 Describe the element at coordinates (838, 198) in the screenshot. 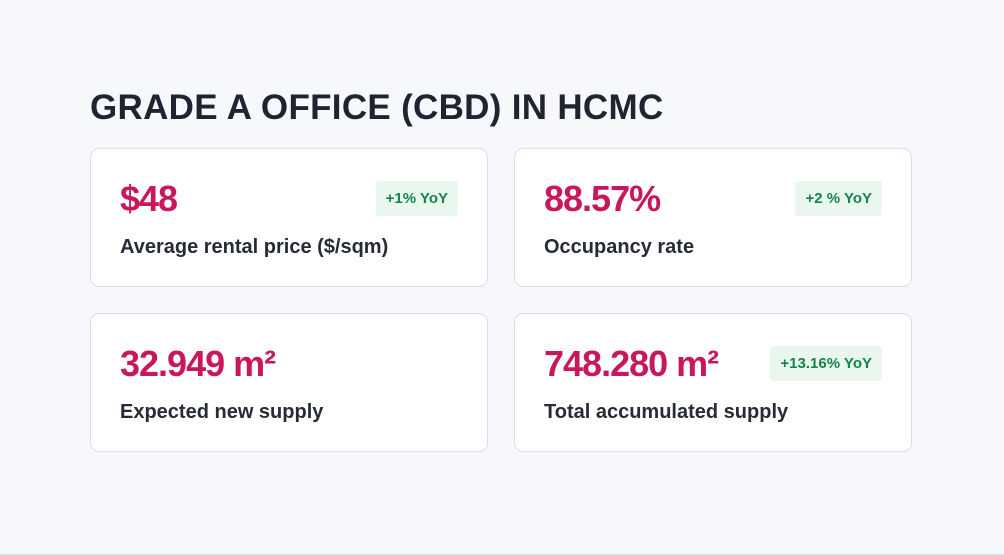

I see `yoy-badge: +2 % YoY` at that location.